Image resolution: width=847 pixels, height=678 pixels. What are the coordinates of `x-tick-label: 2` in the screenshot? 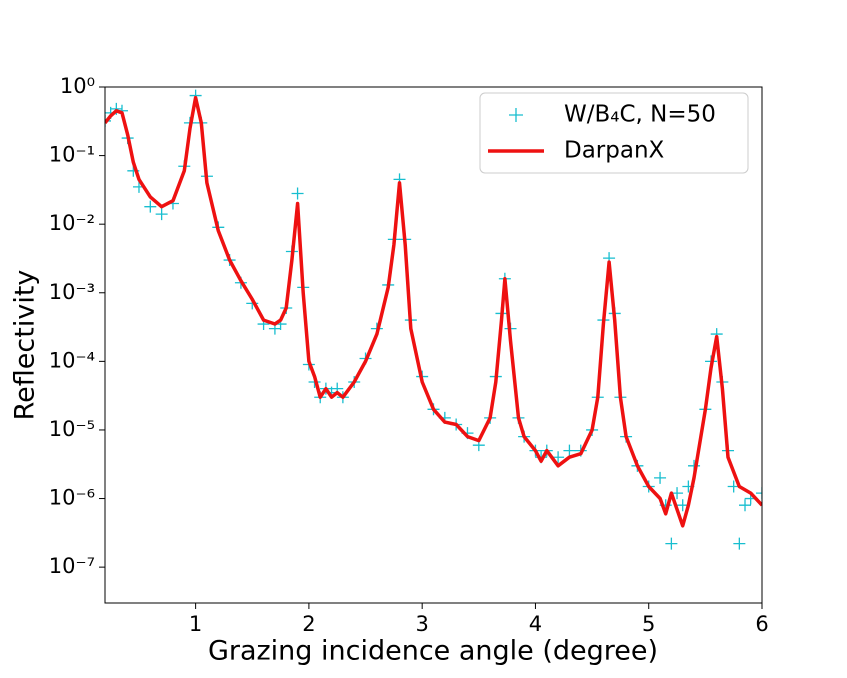 It's located at (308, 624).